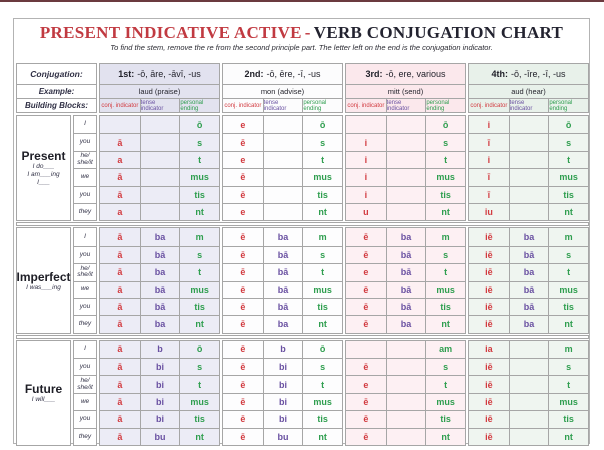 The image size is (604, 450). I want to click on conjugation-group-2: e ō ē s e t ē mus ē tis e nt, so click(282, 168).